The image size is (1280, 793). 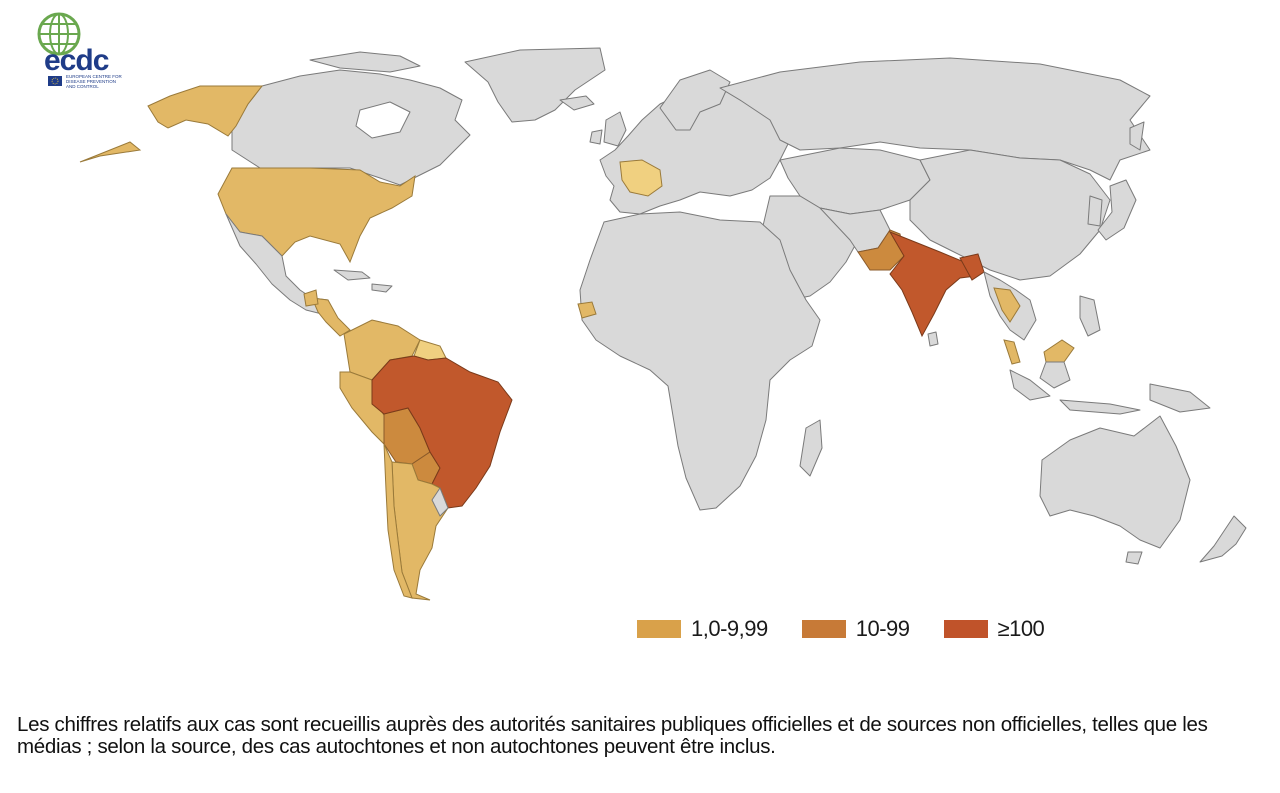 I want to click on west-africa-highlight, so click(x=587, y=310).